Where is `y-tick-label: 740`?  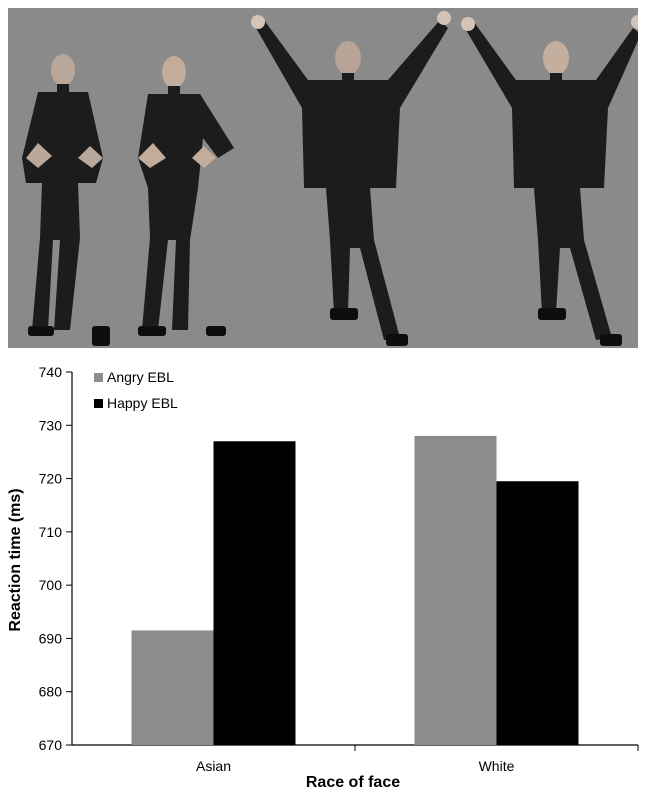 y-tick-label: 740 is located at coordinates (51, 372).